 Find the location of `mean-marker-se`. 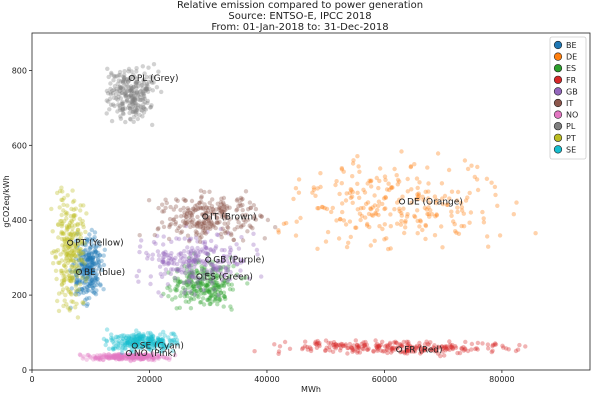

mean-marker-se is located at coordinates (134, 345).